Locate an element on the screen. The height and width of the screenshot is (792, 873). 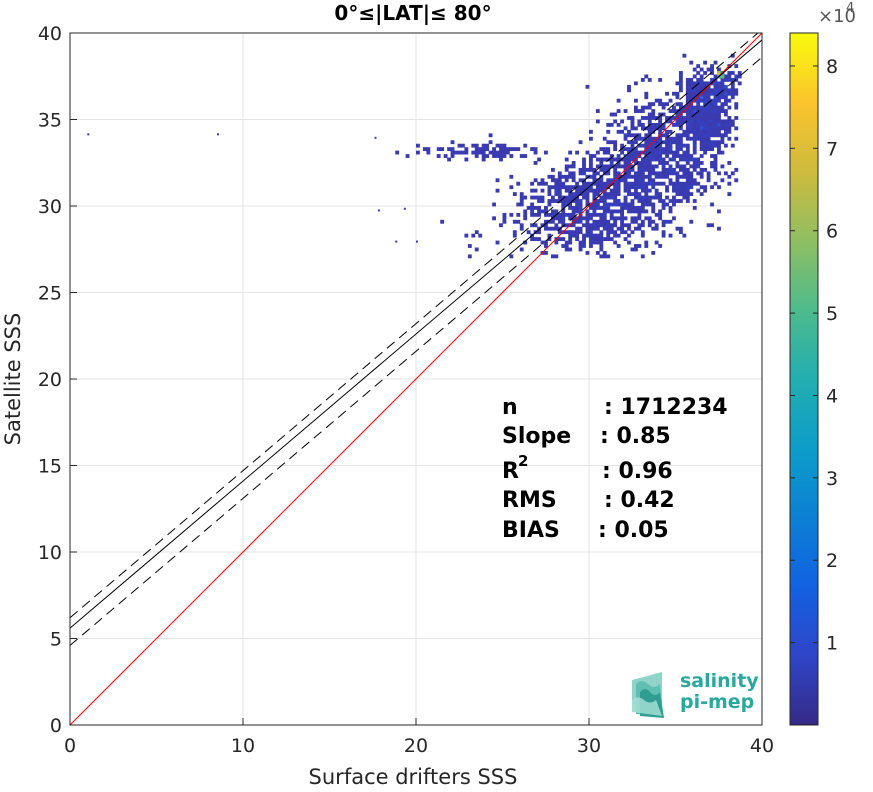
stat-r2-label: R is located at coordinates (510, 471).